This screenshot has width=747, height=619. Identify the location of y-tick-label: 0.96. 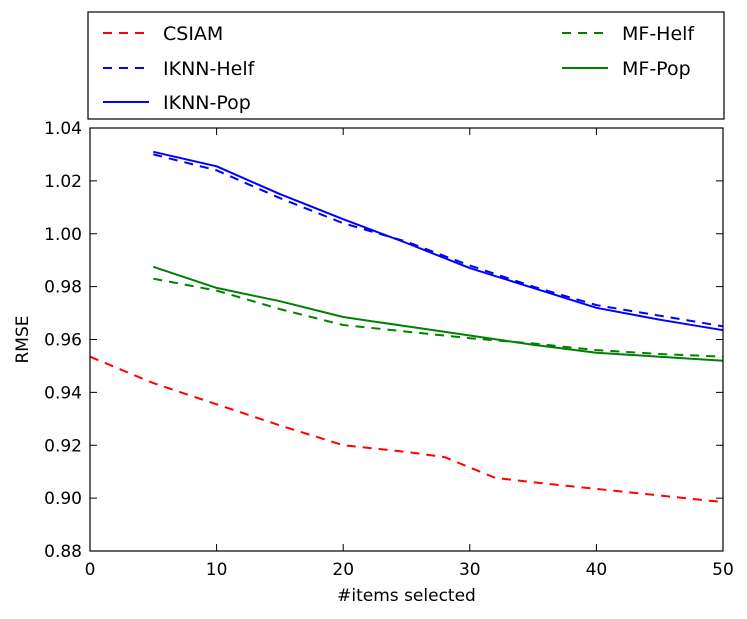
(63, 341).